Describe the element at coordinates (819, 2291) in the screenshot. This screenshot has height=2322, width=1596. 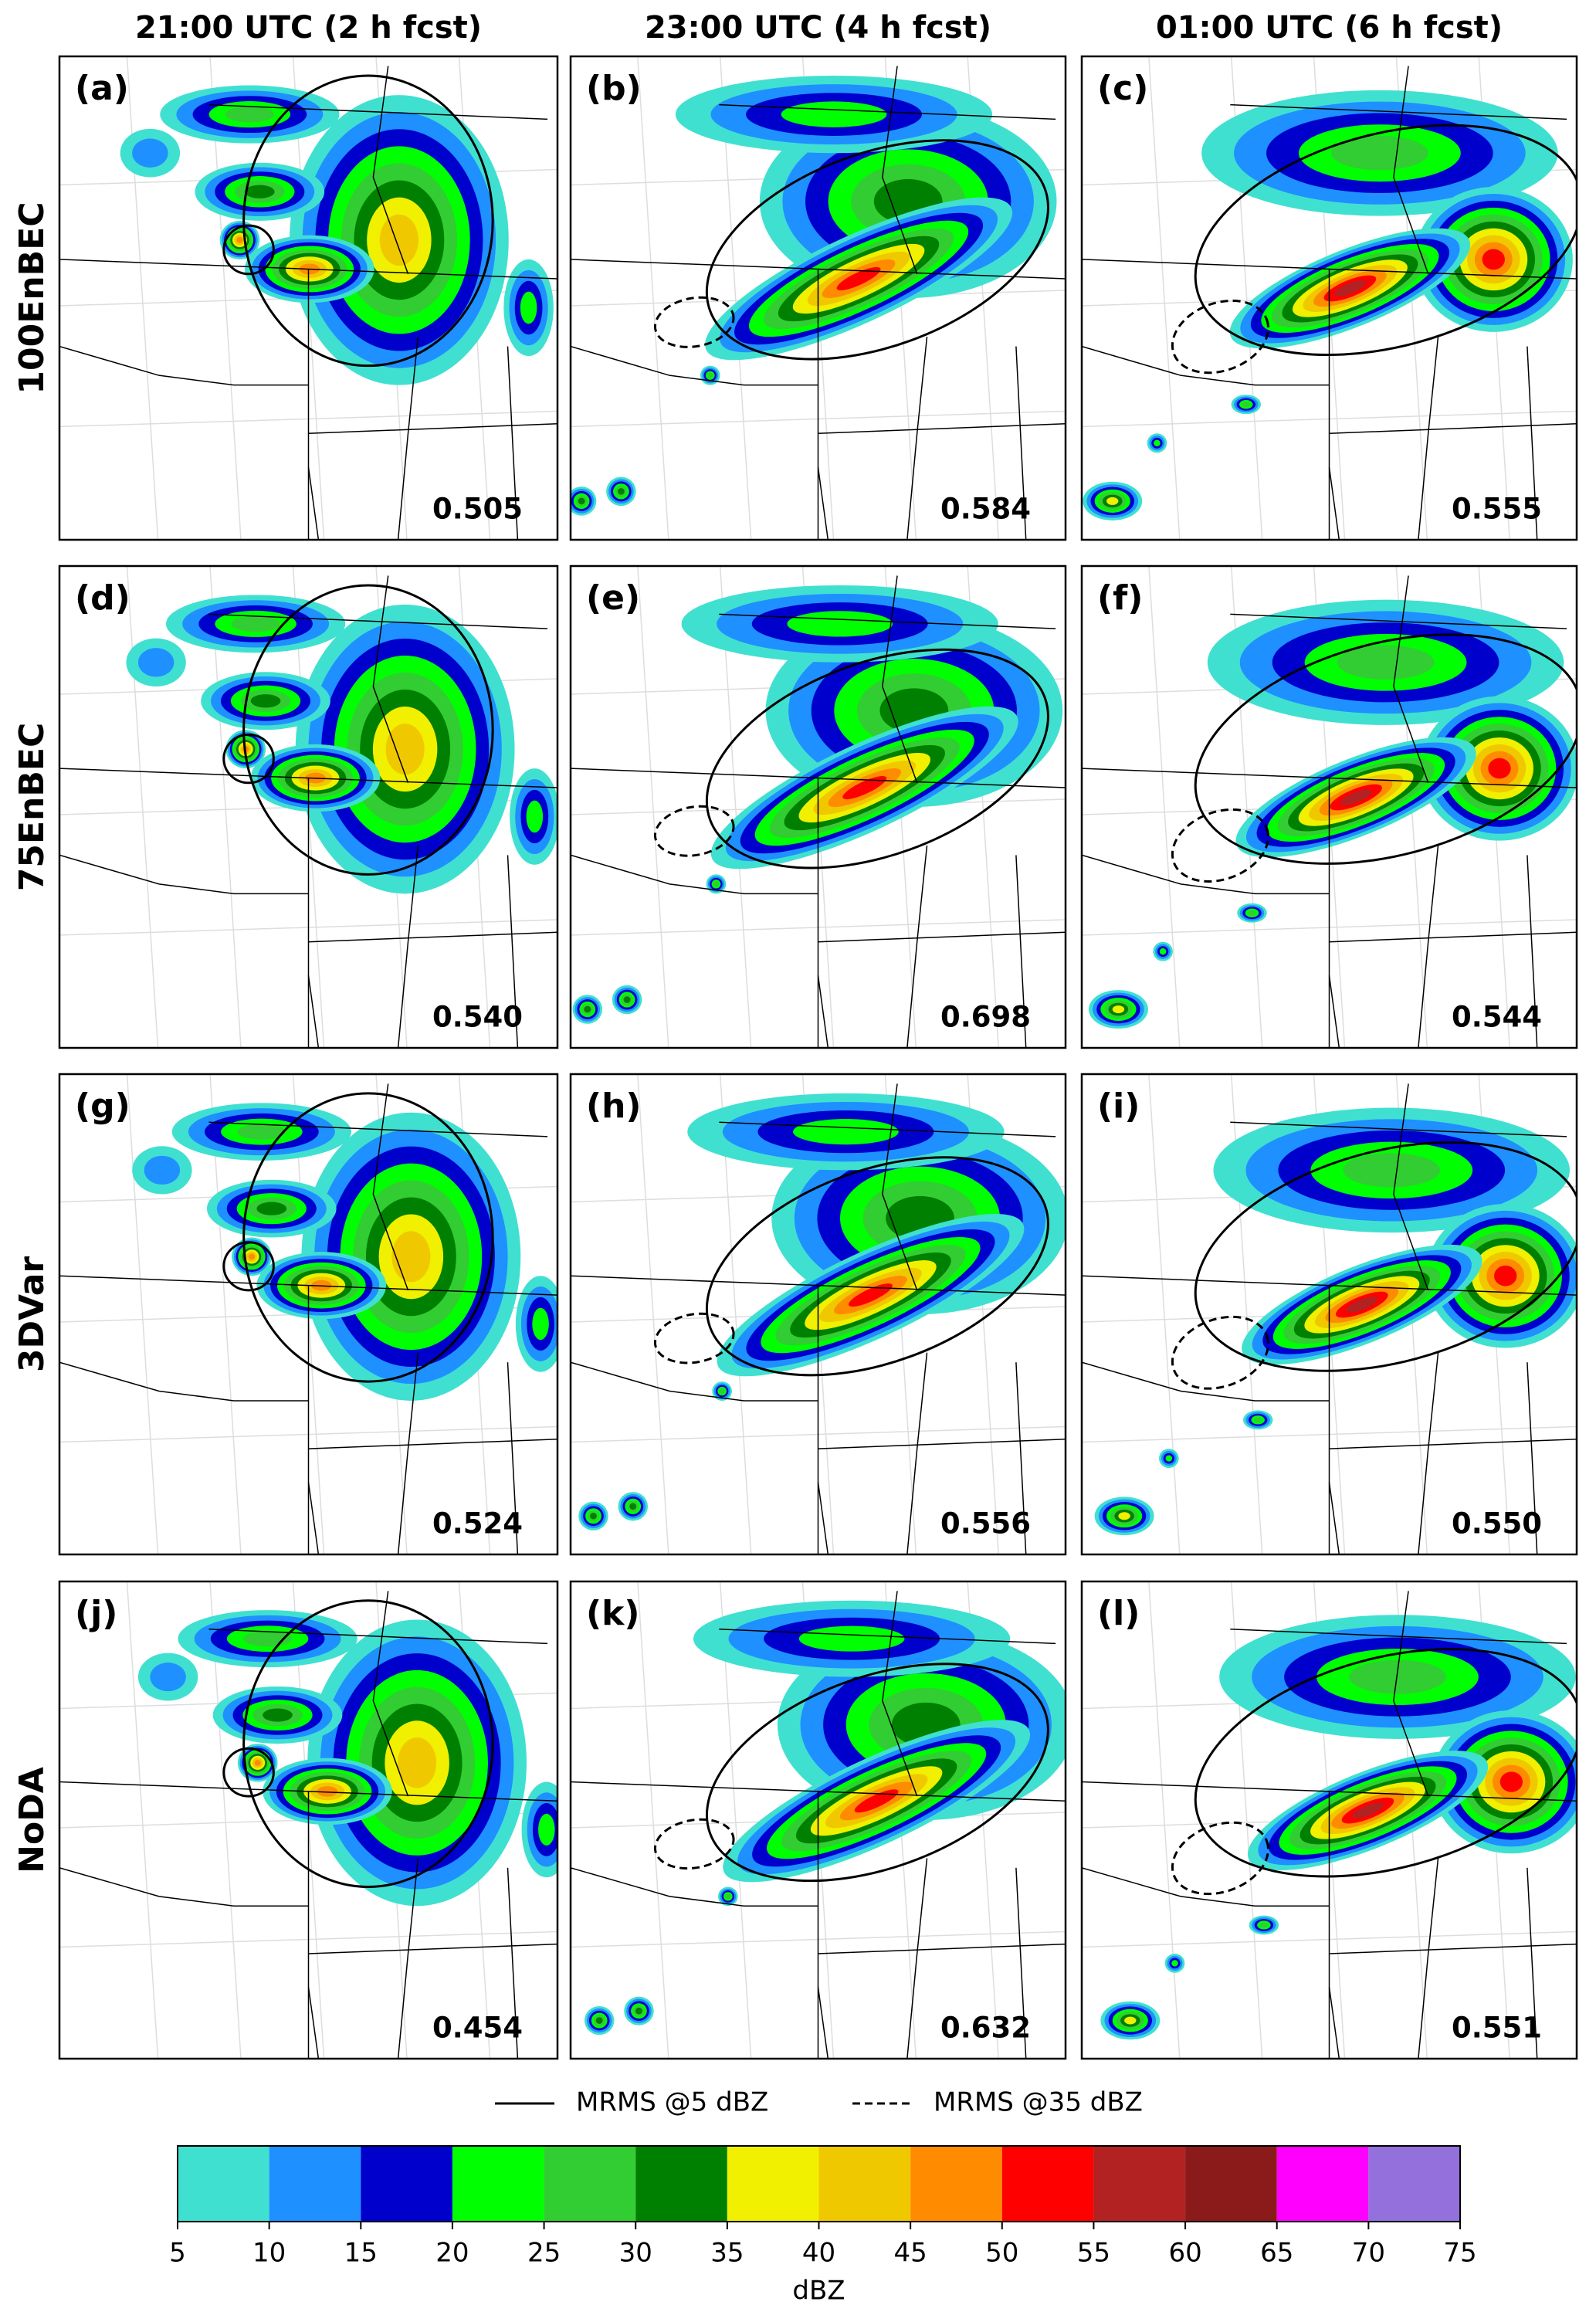
I see `colorbar-label: dBZ` at that location.